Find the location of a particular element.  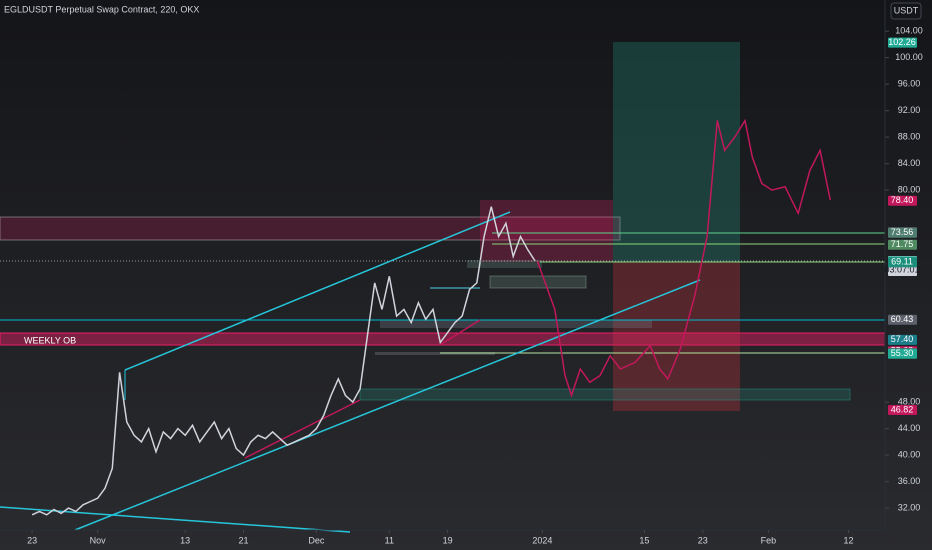

y-tick-label: 36.00 is located at coordinates (909, 481).